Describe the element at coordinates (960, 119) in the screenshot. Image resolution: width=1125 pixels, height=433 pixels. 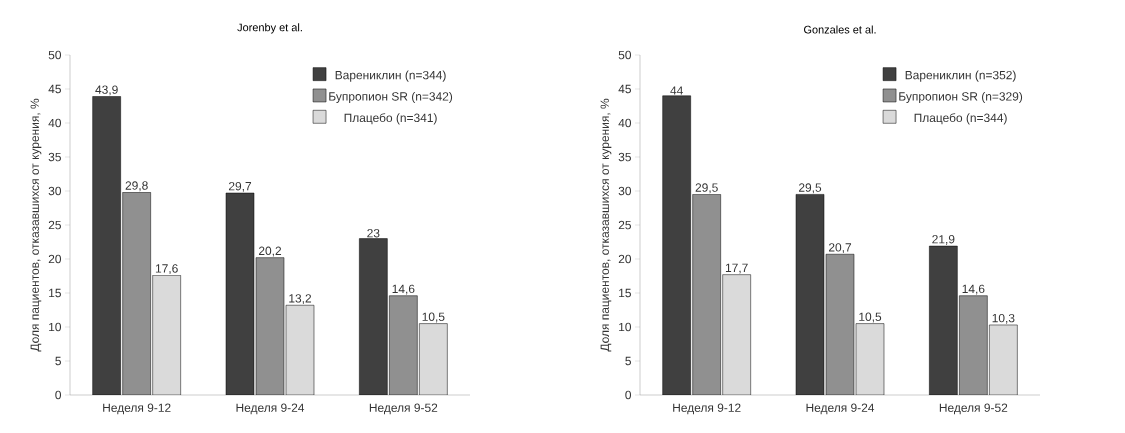
I see `legend-label: Плацебо (n=344)` at that location.